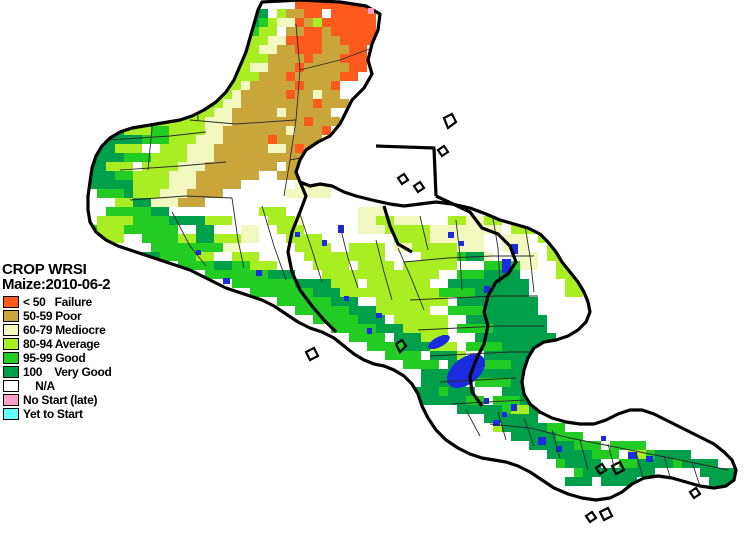 This screenshot has height=533, width=754. Describe the element at coordinates (11, 400) in the screenshot. I see `legend-swatch-no-start-late` at that location.